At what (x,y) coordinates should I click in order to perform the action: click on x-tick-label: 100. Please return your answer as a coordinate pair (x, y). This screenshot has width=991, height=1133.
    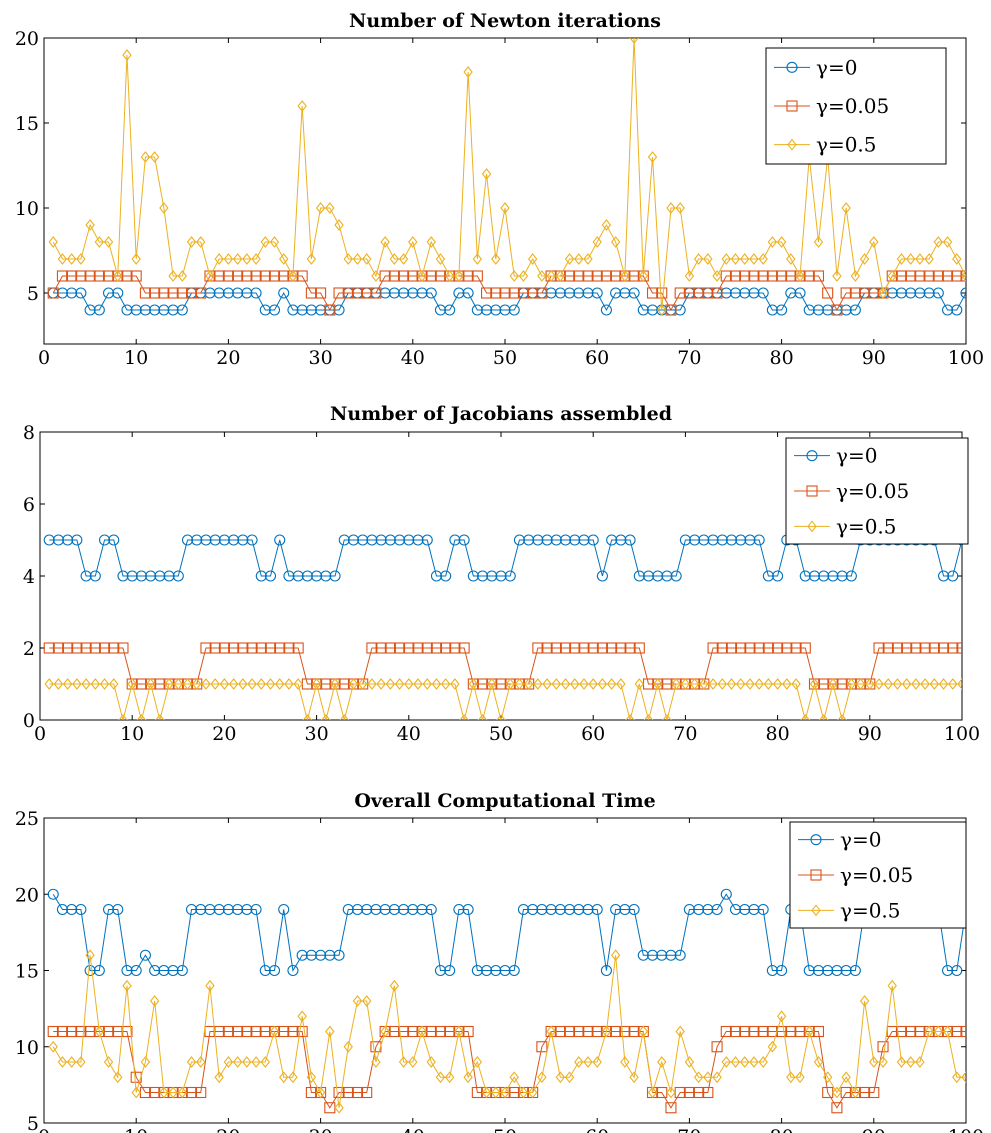
    Looking at the image, I should click on (966, 1129).